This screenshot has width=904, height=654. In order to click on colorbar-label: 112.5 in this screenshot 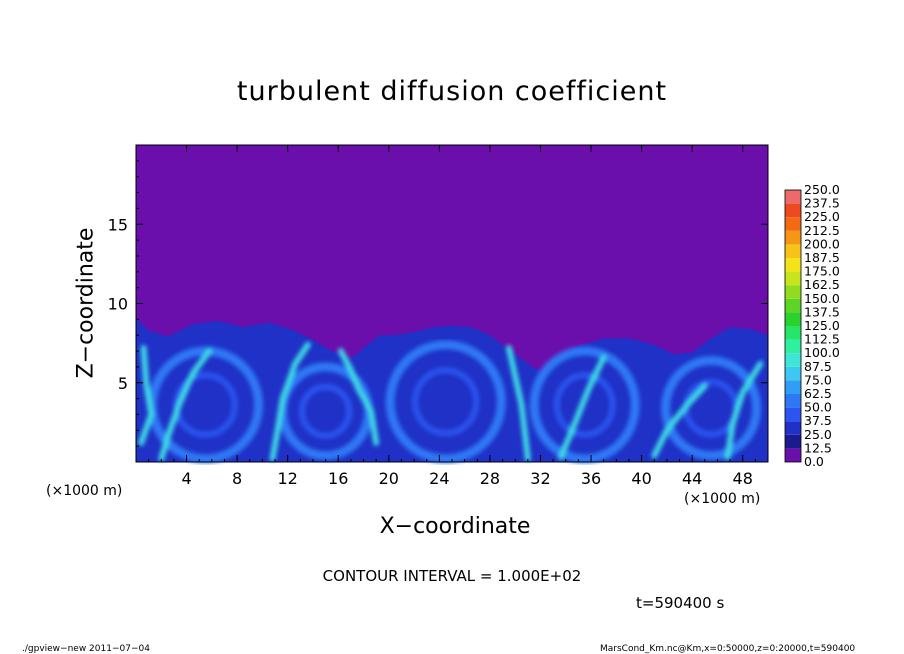, I will do `click(822, 339)`.